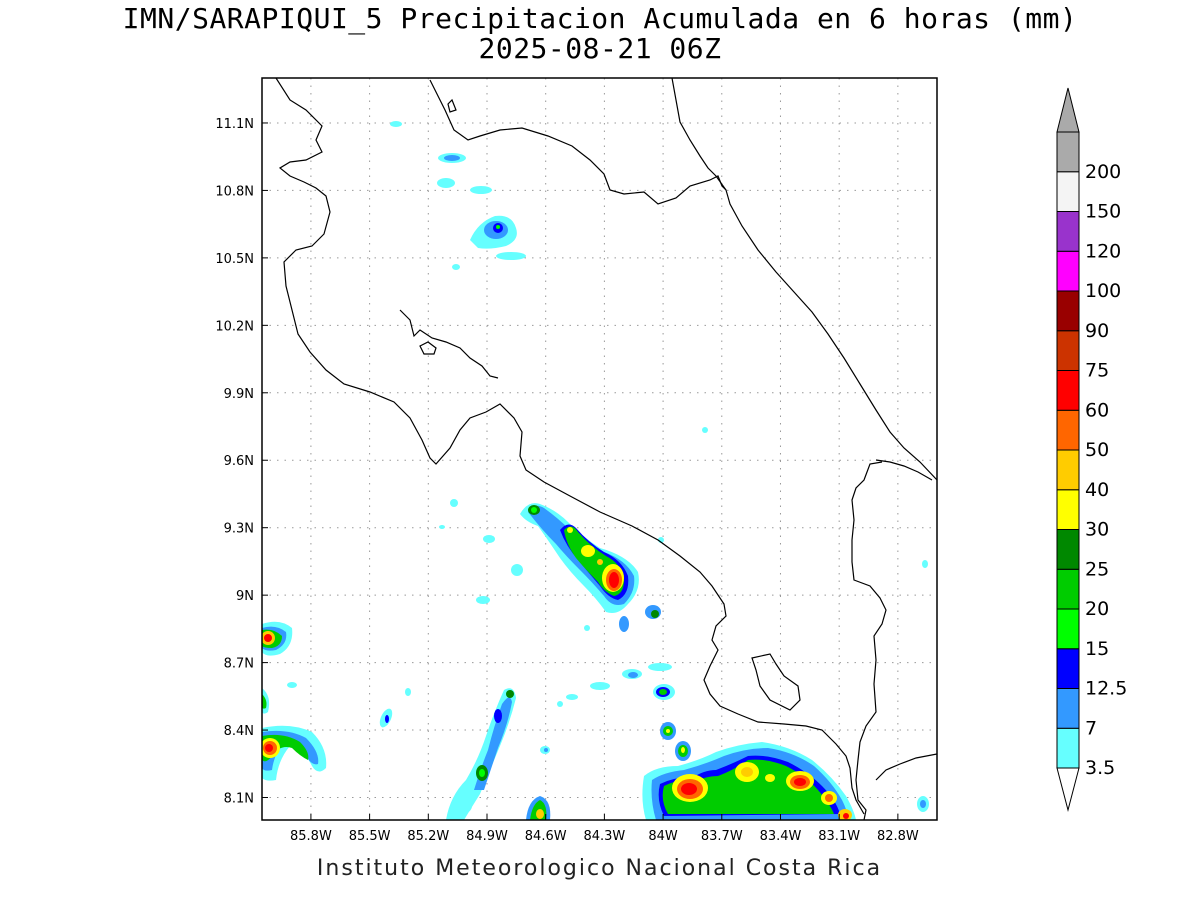  What do you see at coordinates (1103, 291) in the screenshot?
I see `colorbar-label: 100` at bounding box center [1103, 291].